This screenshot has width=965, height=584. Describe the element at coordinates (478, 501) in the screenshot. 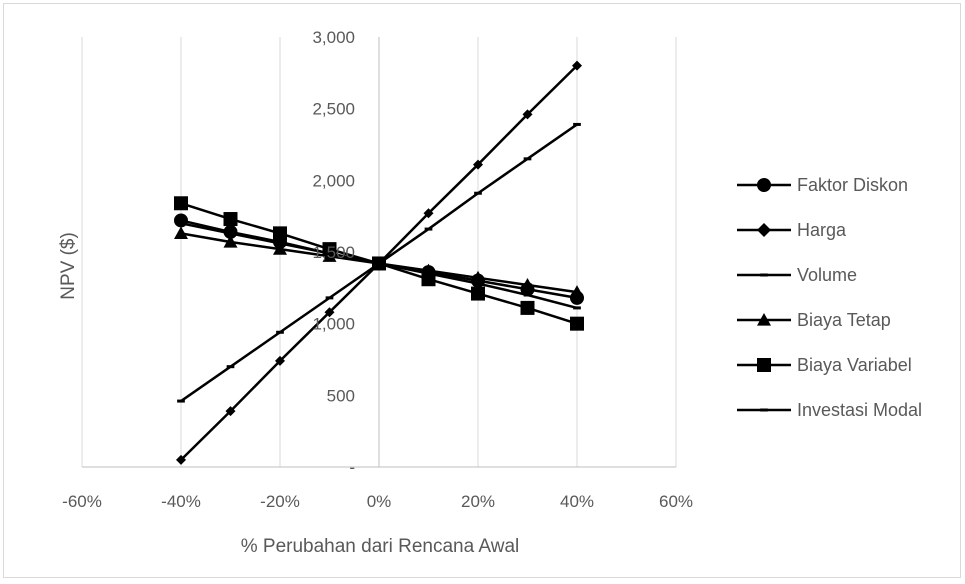

I see `x-tick-label: 20%` at that location.